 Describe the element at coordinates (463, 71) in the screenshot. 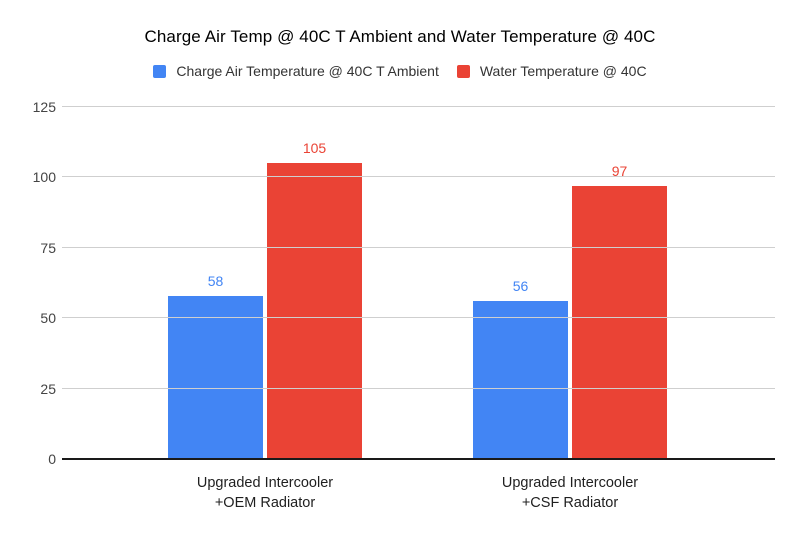

I see `legend-swatch-red-icon` at that location.